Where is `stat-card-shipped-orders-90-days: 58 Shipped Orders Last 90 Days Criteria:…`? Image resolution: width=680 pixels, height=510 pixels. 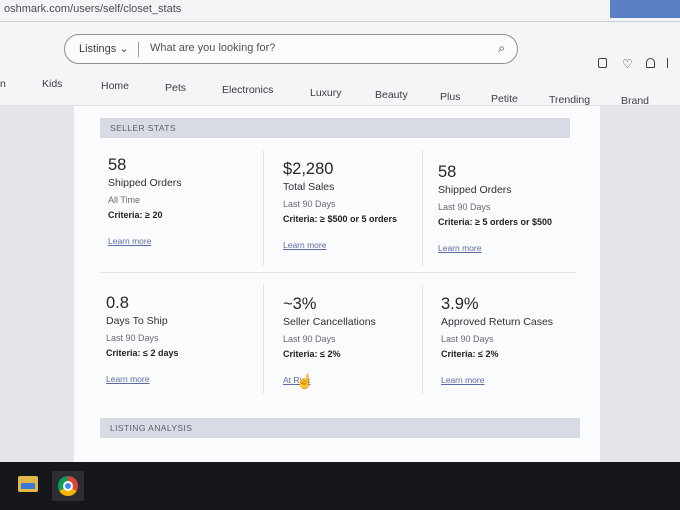 stat-card-shipped-orders-90-days: 58 Shipped Orders Last 90 Days Criteria:… is located at coordinates (508, 208).